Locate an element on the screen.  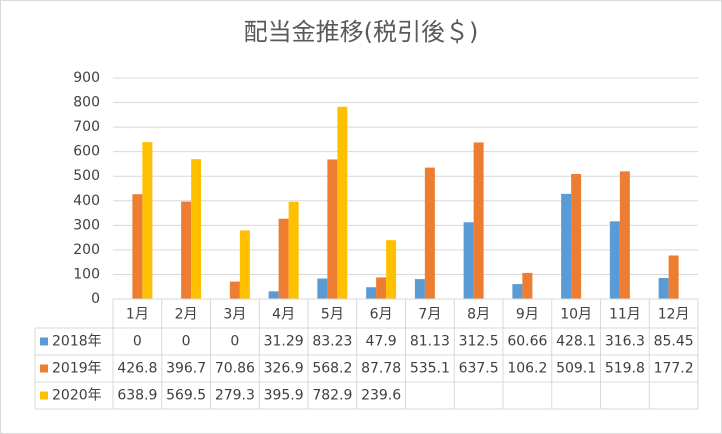
table-value: 395.9 is located at coordinates (284, 396).